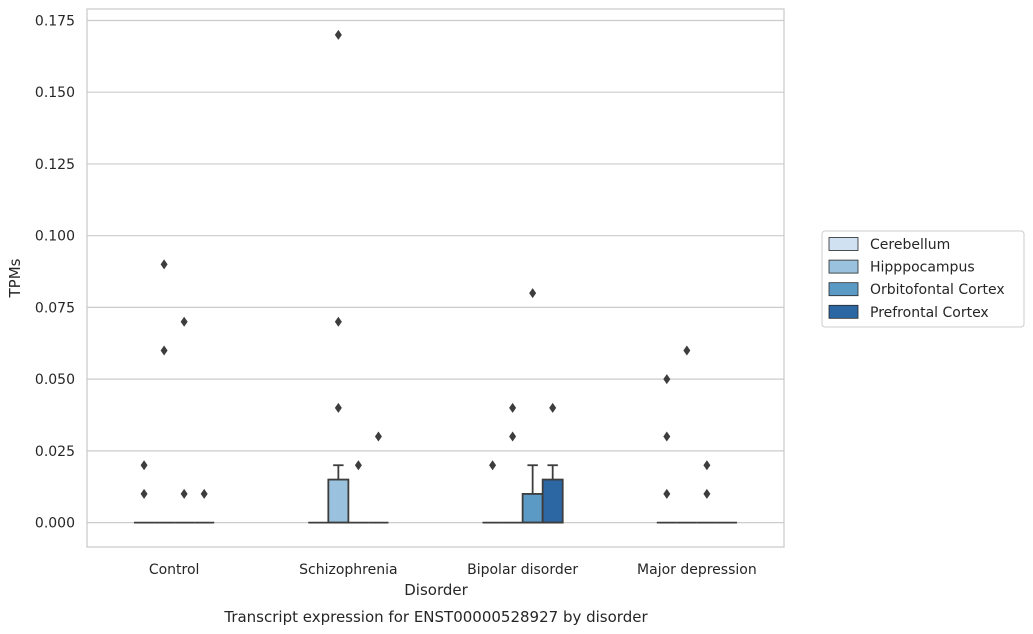 This screenshot has height=634, width=1033. Describe the element at coordinates (910, 245) in the screenshot. I see `legend-label-1: Cerebellum` at that location.